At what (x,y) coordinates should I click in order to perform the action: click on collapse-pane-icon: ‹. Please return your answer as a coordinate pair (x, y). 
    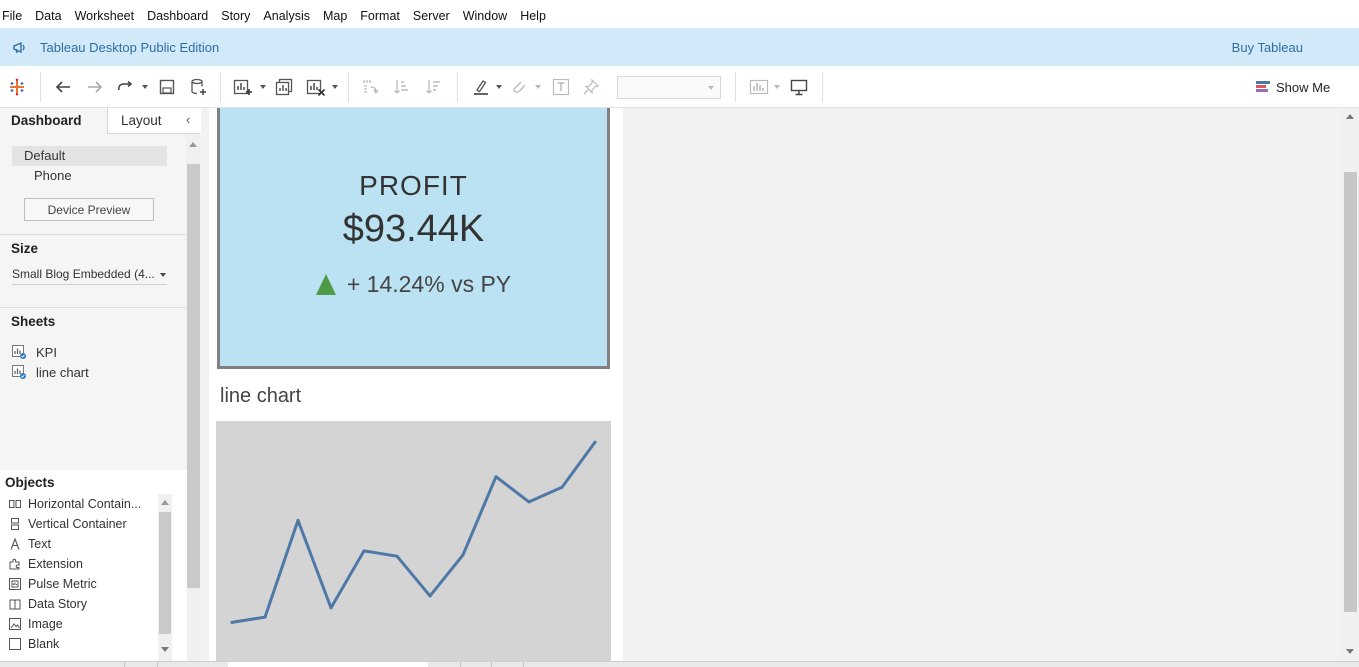
    Looking at the image, I should click on (188, 119).